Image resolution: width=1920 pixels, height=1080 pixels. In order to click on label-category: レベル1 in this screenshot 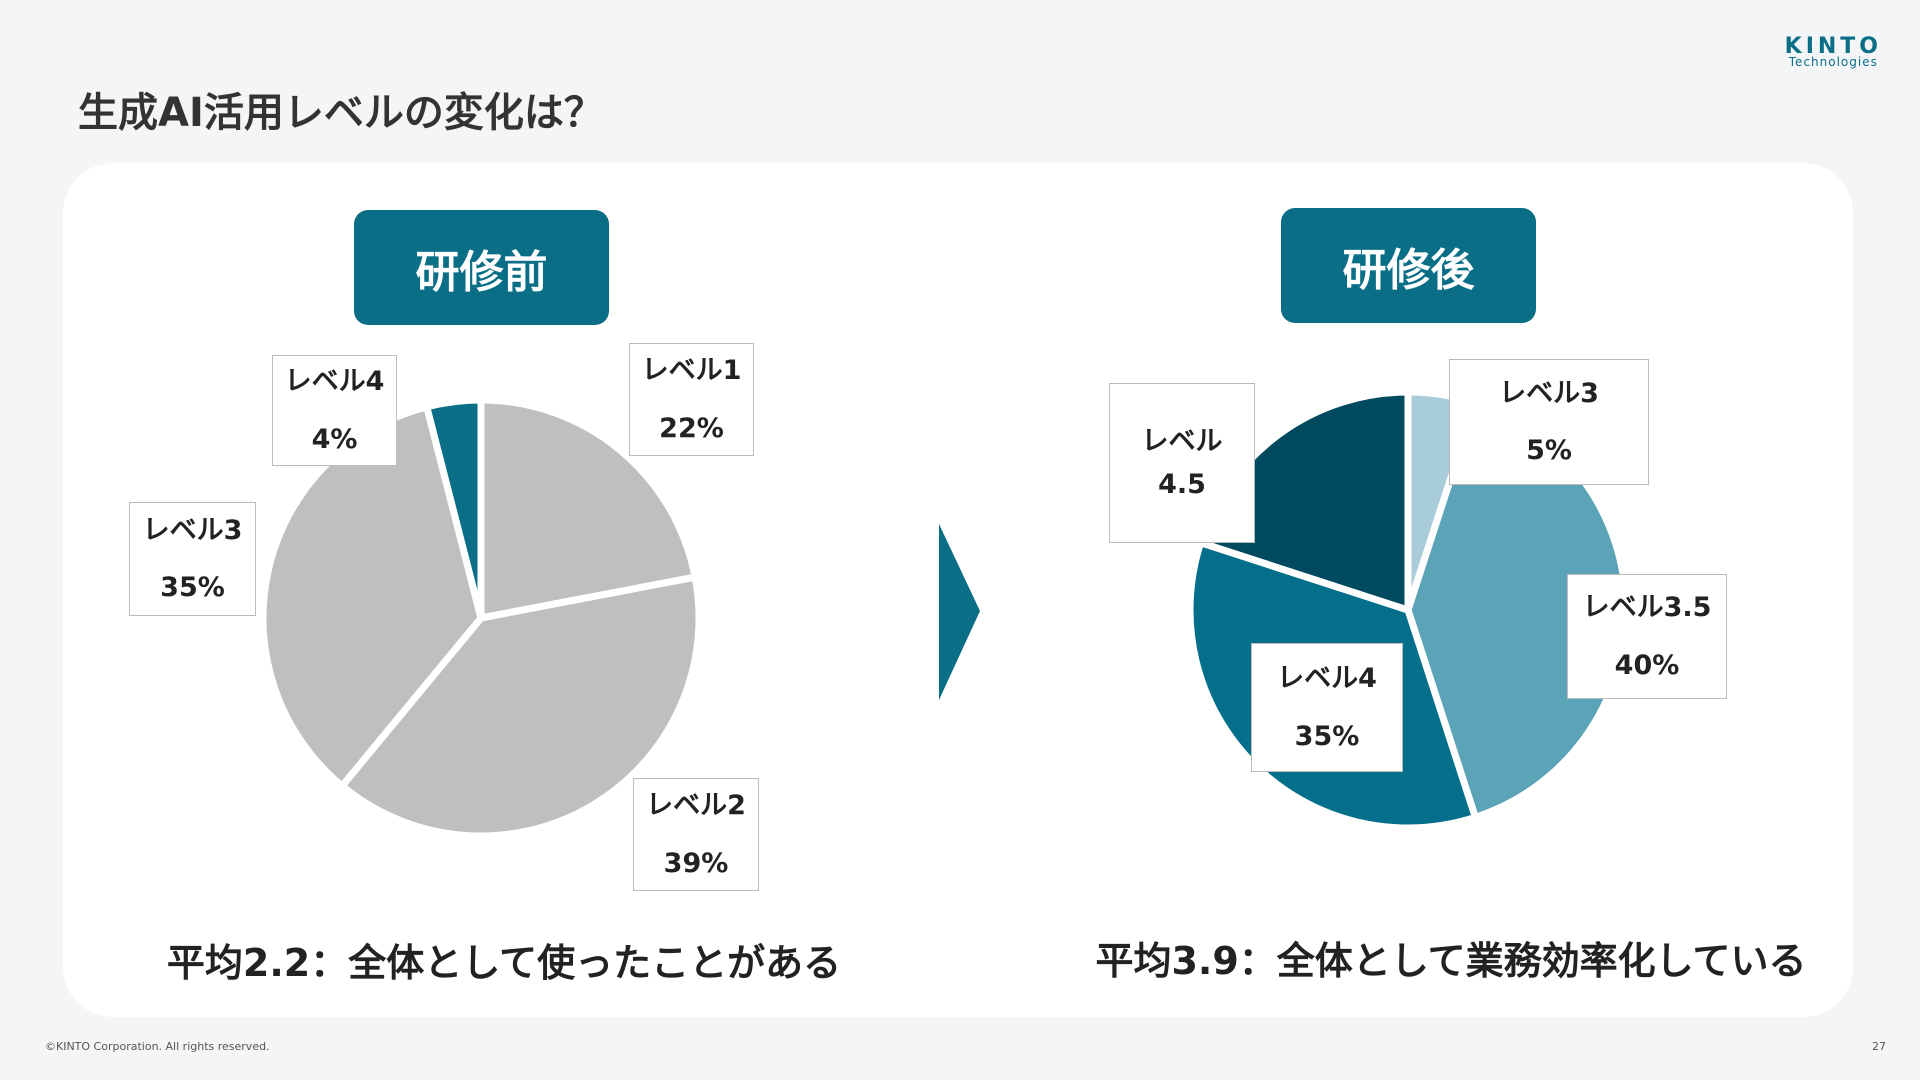, I will do `click(691, 371)`.